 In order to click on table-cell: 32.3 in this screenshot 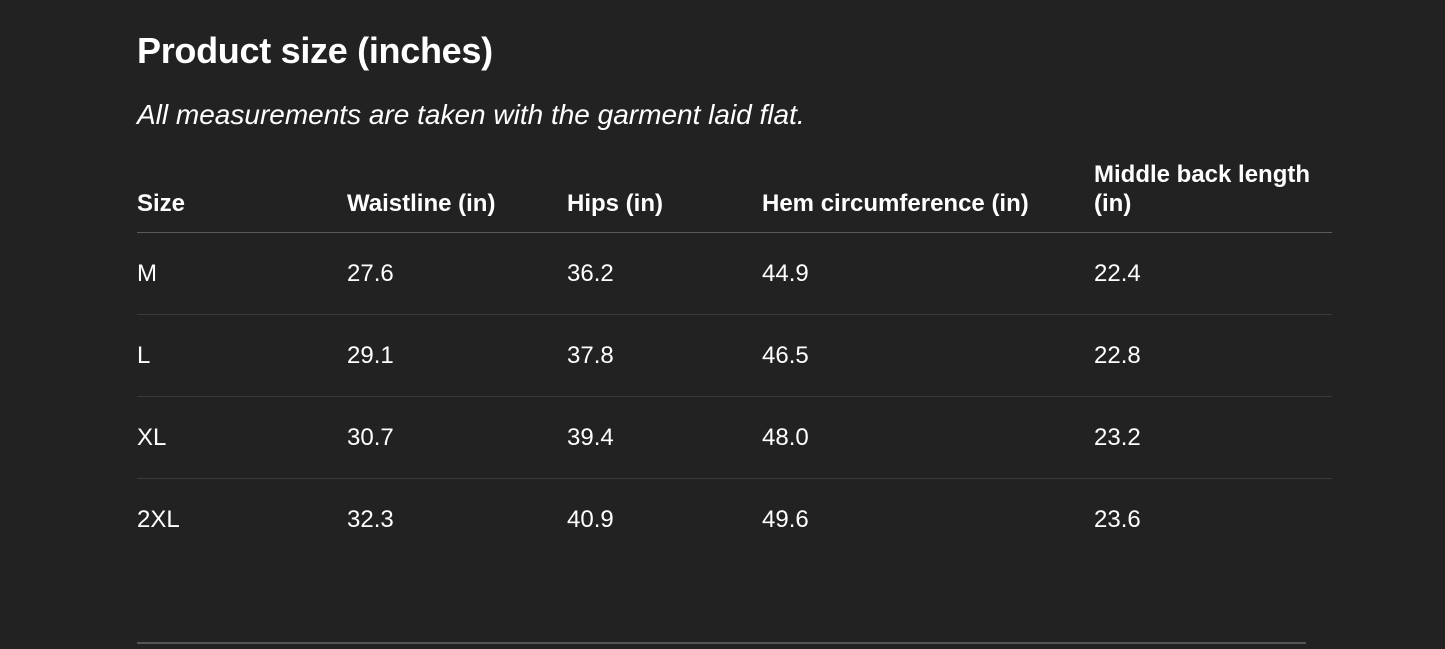, I will do `click(370, 519)`.